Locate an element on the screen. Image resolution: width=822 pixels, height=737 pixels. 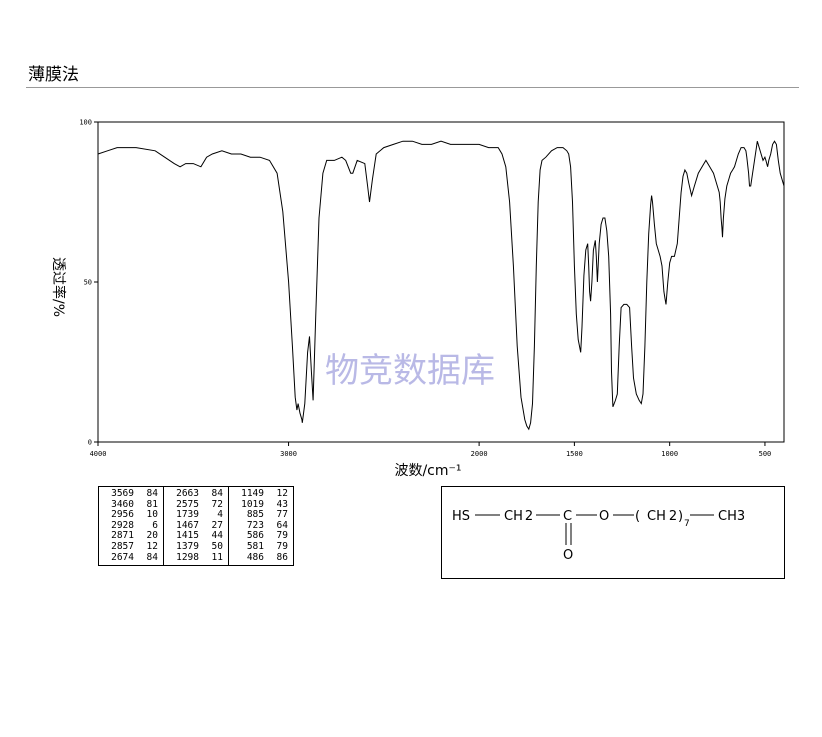
x-tick-label: 500 is located at coordinates (765, 454).